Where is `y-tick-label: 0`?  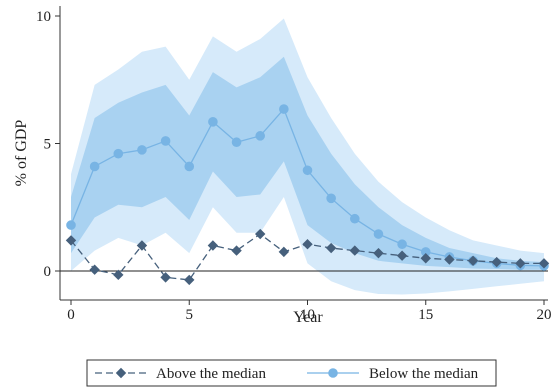
y-tick-label: 0 is located at coordinates (48, 272).